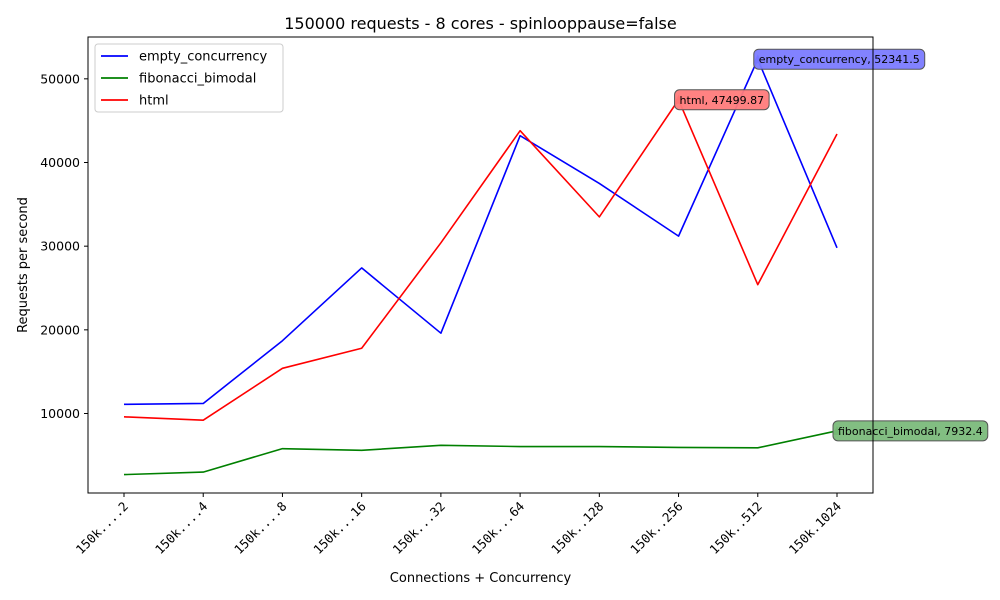  I want to click on y-tick-label: 20000, so click(60, 329).